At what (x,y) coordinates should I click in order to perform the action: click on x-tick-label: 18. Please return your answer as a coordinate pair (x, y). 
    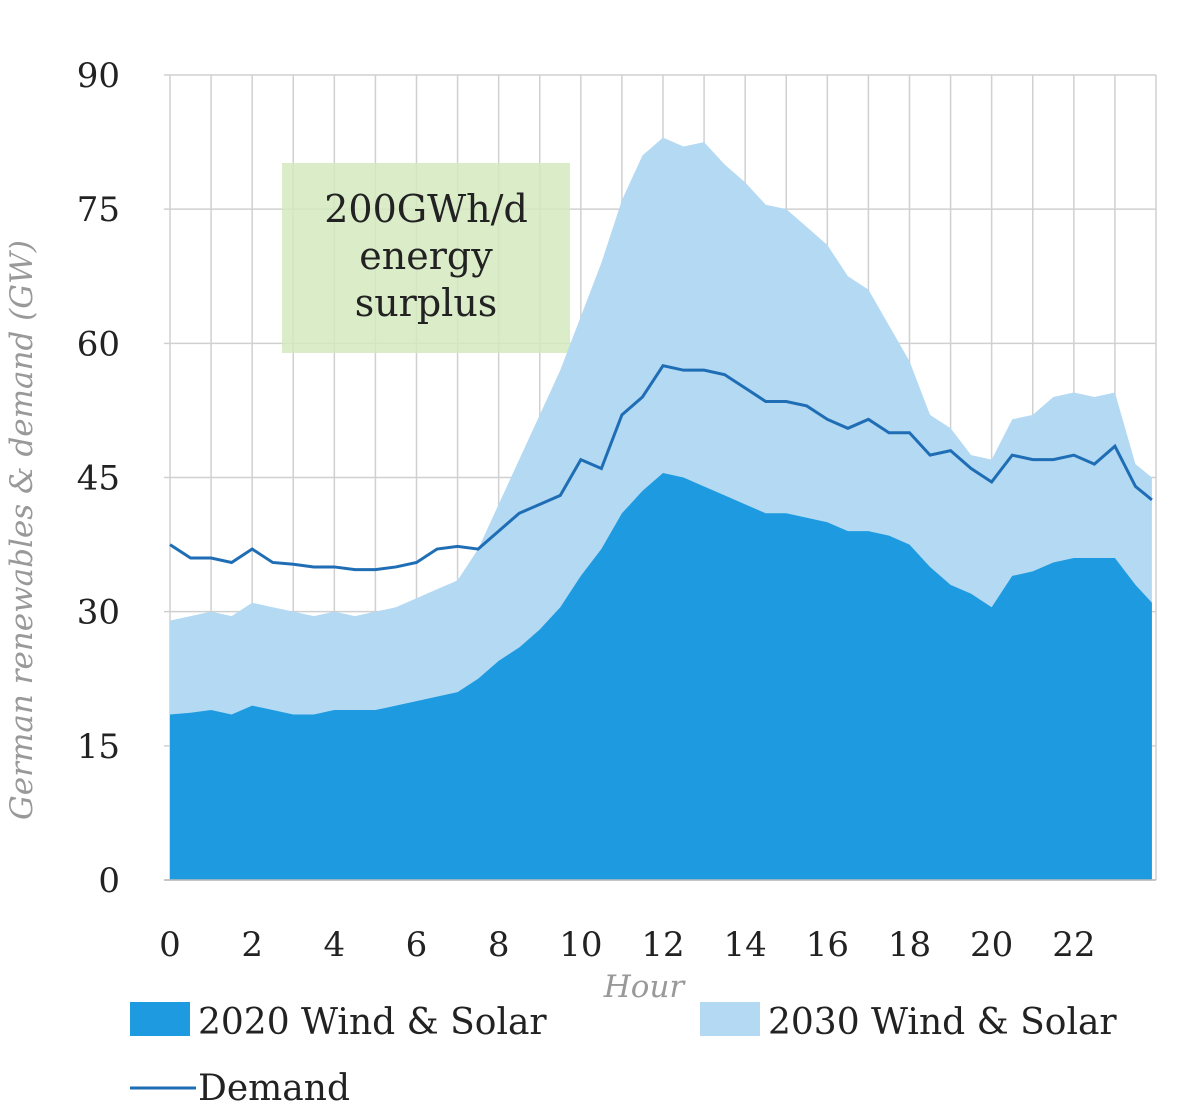
    Looking at the image, I should click on (909, 945).